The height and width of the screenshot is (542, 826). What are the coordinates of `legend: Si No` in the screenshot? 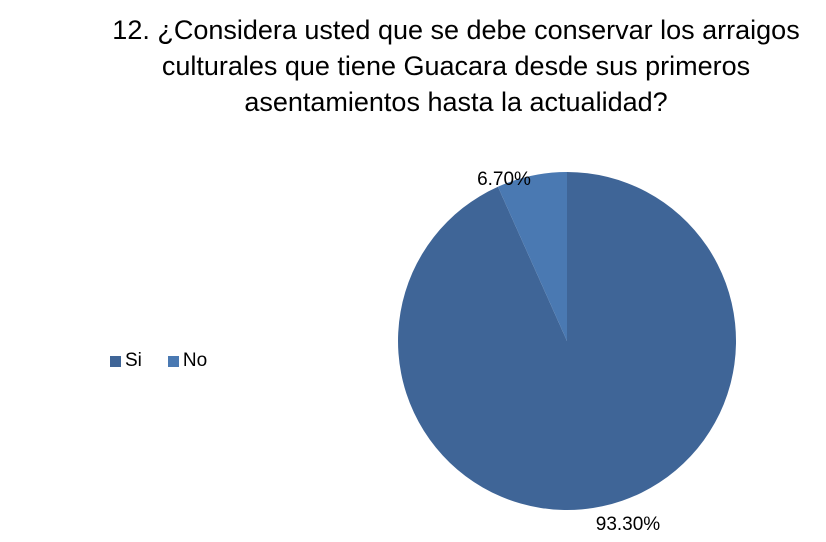 It's located at (171, 361).